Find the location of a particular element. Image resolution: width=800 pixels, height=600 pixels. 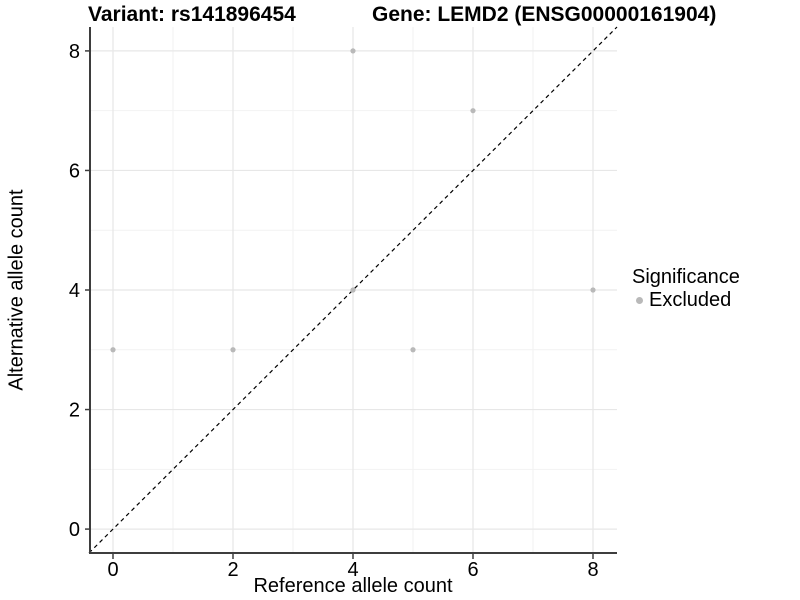

x-tick-label: 6 is located at coordinates (472, 570).